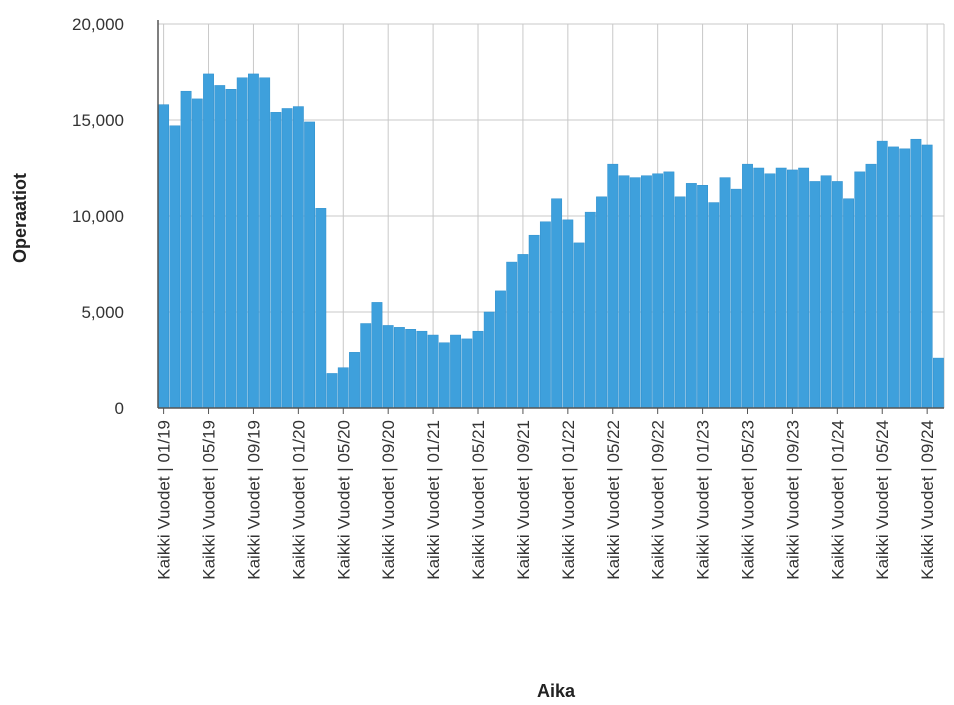  I want to click on x-tick-label: Kaikki Vuodet | 01/21, so click(433, 500).